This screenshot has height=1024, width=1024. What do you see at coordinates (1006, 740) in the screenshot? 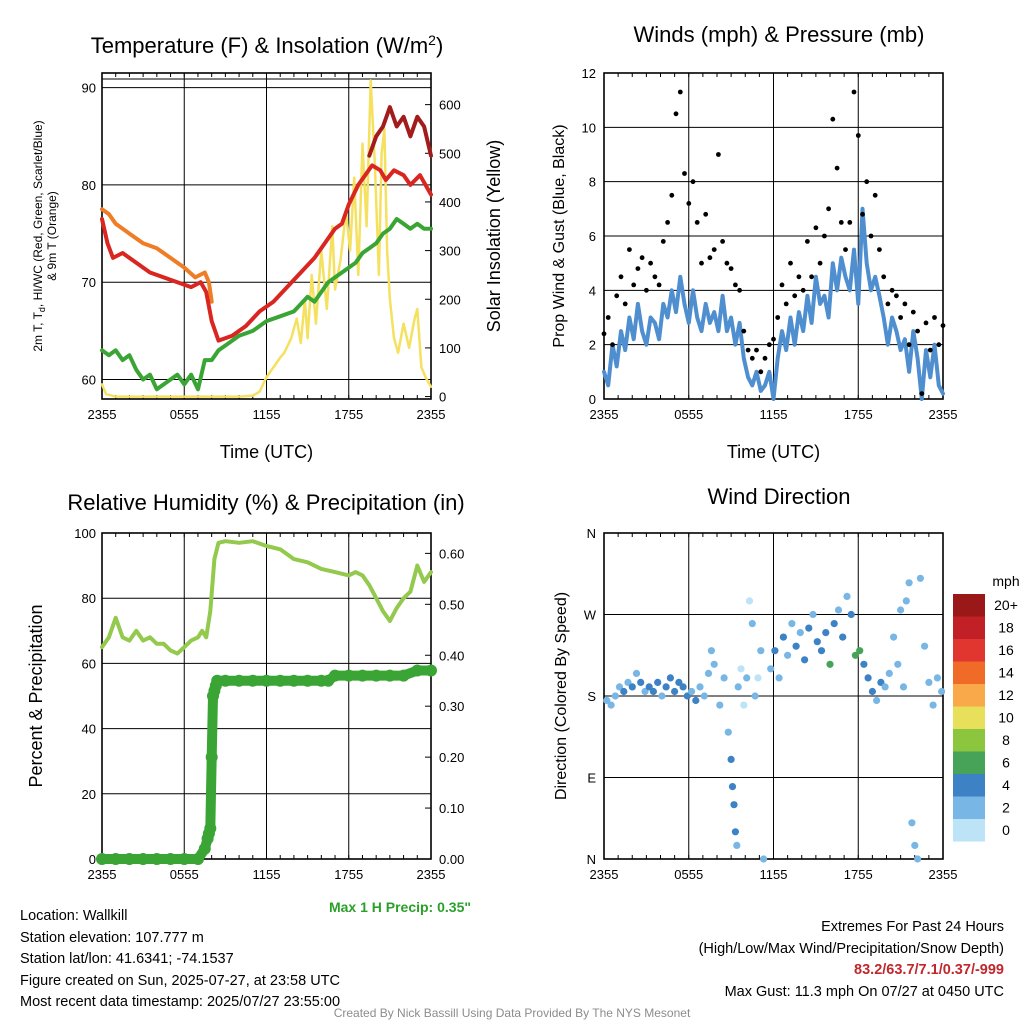
I see `legend-label: 8` at bounding box center [1006, 740].